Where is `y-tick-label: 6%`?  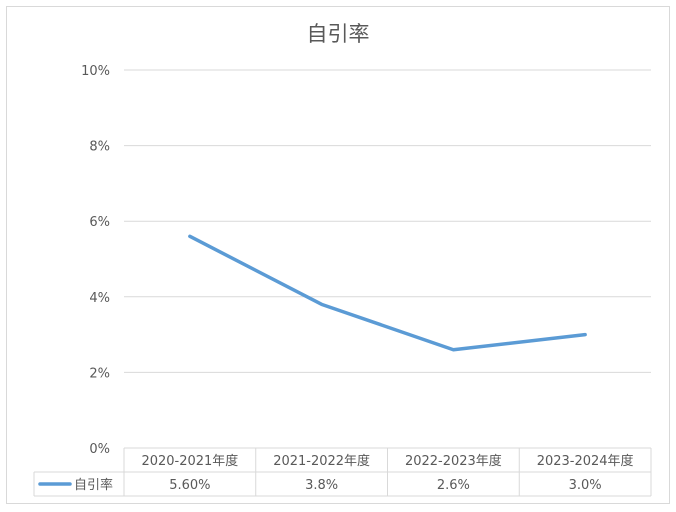
y-tick-label: 6% is located at coordinates (99, 222).